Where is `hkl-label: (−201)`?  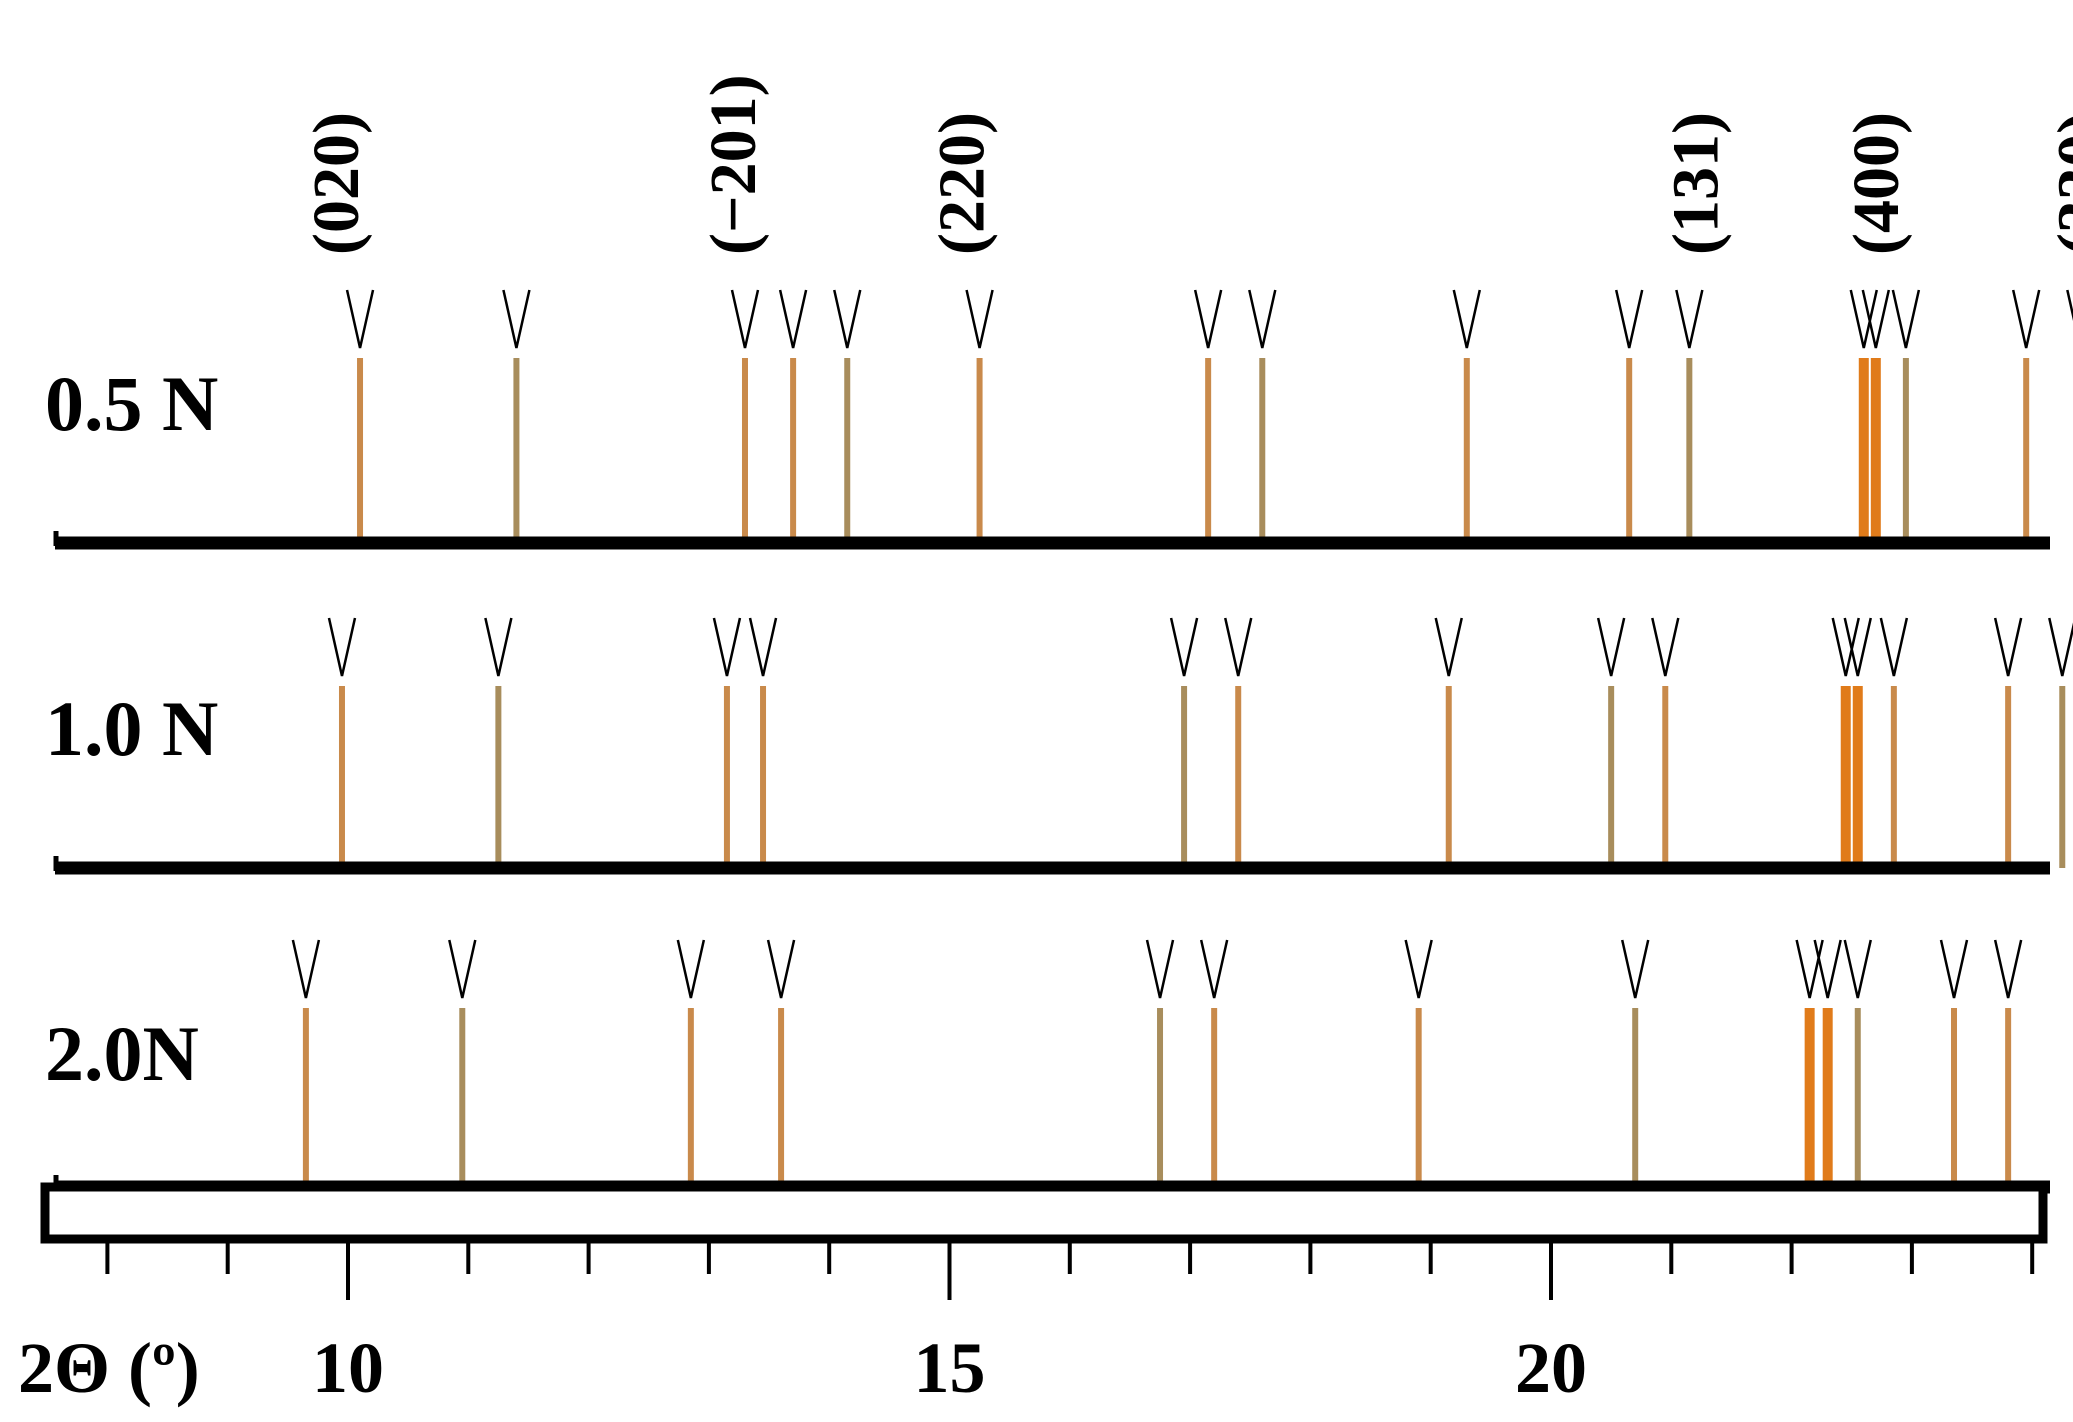
hkl-label: (−201) is located at coordinates (733, 164).